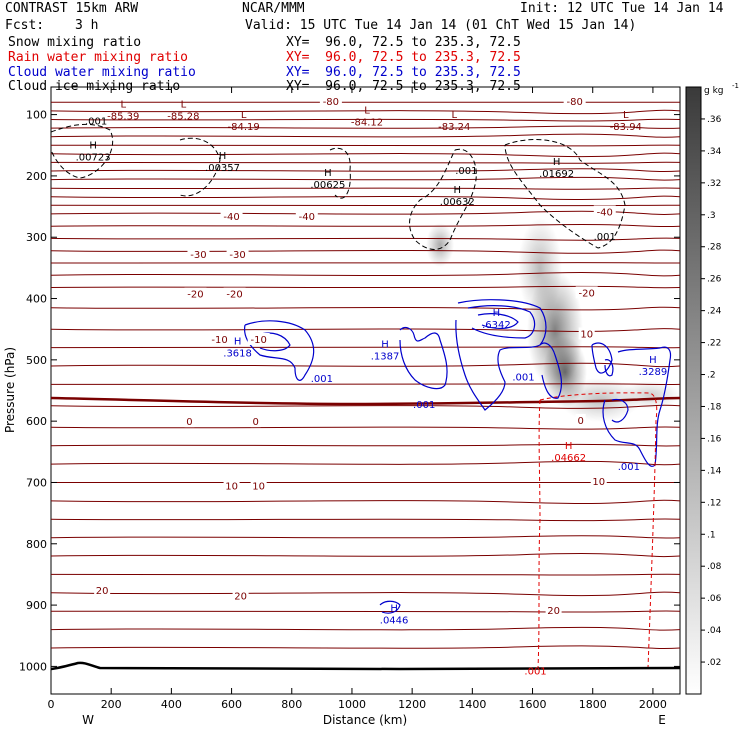 This screenshot has height=740, width=740. Describe the element at coordinates (556, 174) in the screenshot. I see `extremum-value: .01692` at that location.